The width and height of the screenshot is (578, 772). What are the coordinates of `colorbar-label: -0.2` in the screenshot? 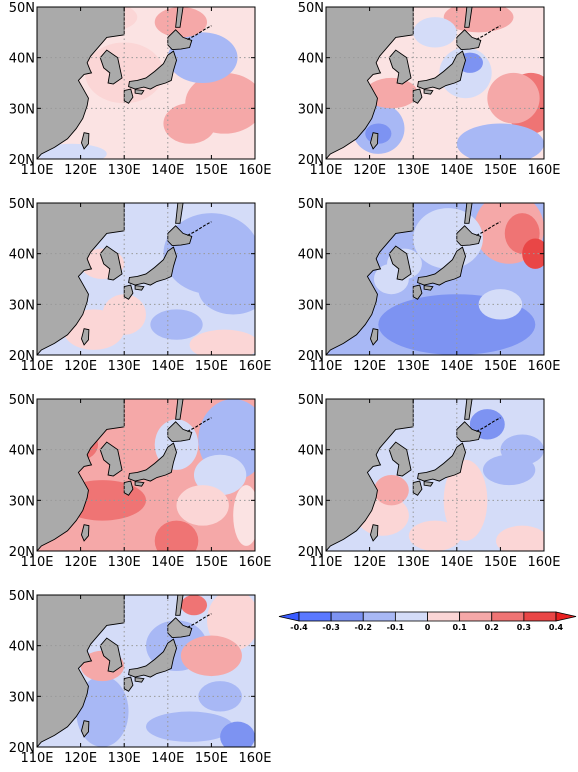 It's located at (364, 627).